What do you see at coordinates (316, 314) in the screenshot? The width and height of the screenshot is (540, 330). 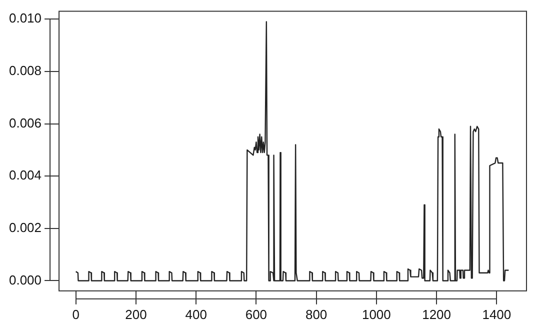 I see `x-tick-label: 800` at bounding box center [316, 314].